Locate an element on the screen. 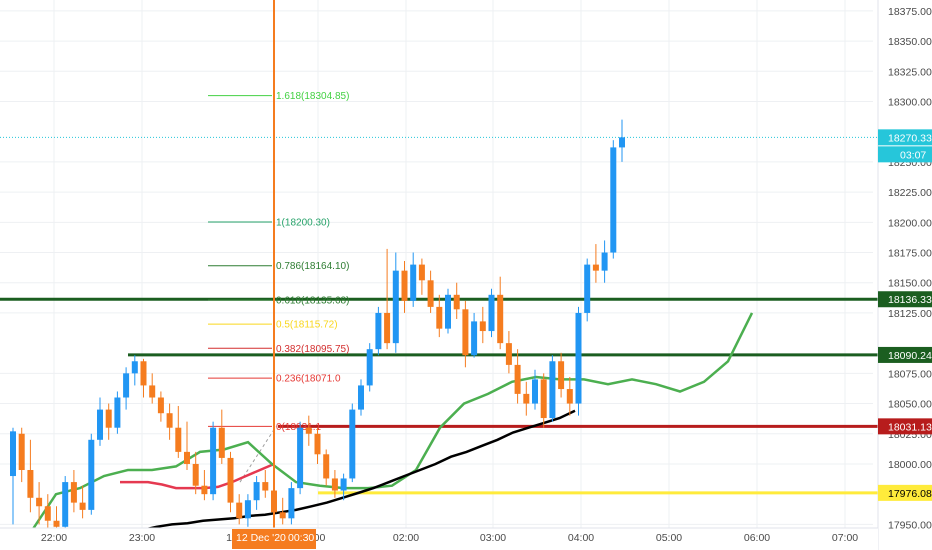 This screenshot has width=932, height=550. time-tick-label: 05:00 is located at coordinates (669, 538).